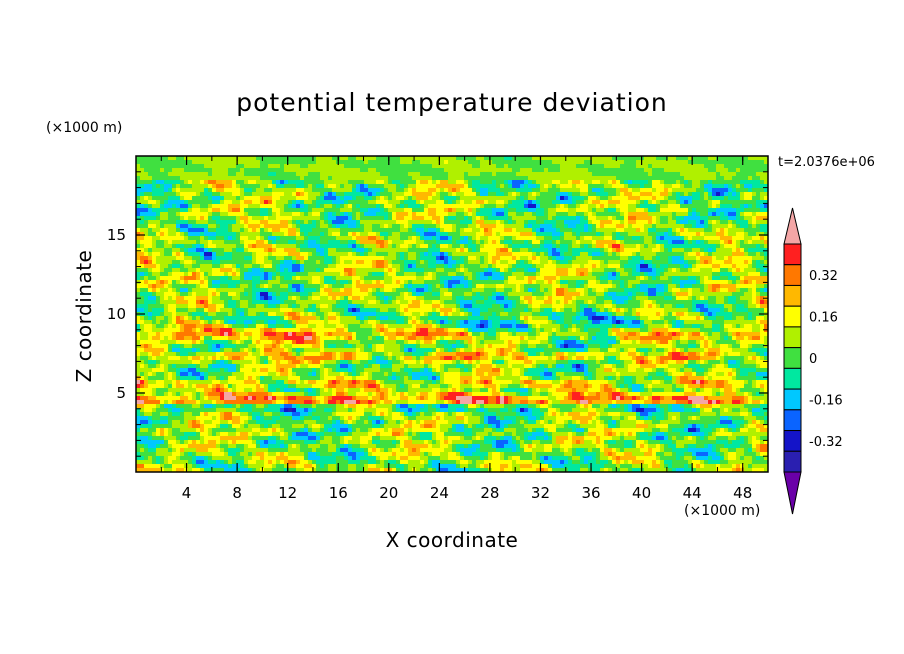 This screenshot has height=654, width=904. What do you see at coordinates (823, 318) in the screenshot?
I see `colorbar-label: 0.16` at bounding box center [823, 318].